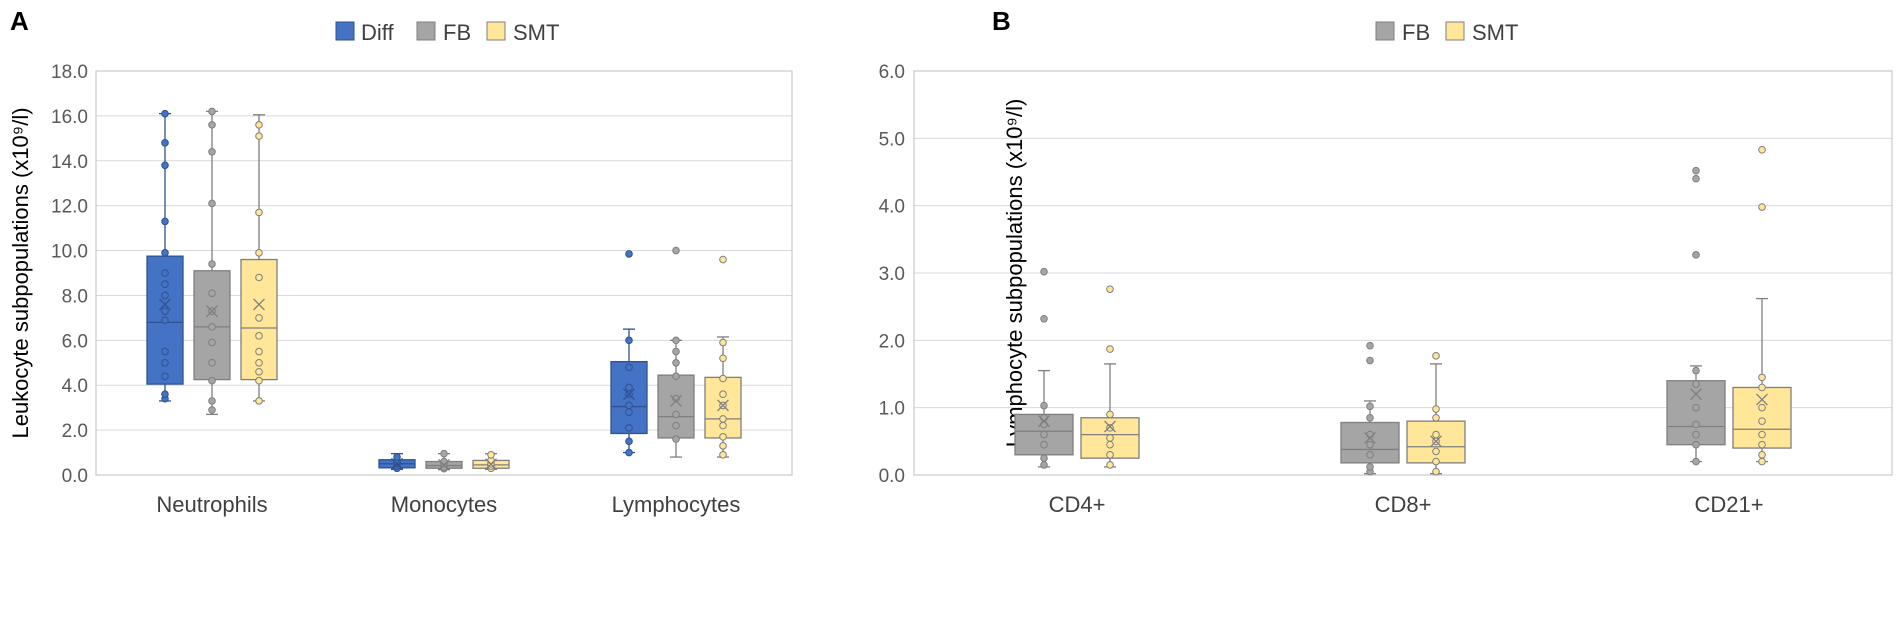  I want to click on pa-lymphocytes-diff-mean-stroke, so click(629, 394).